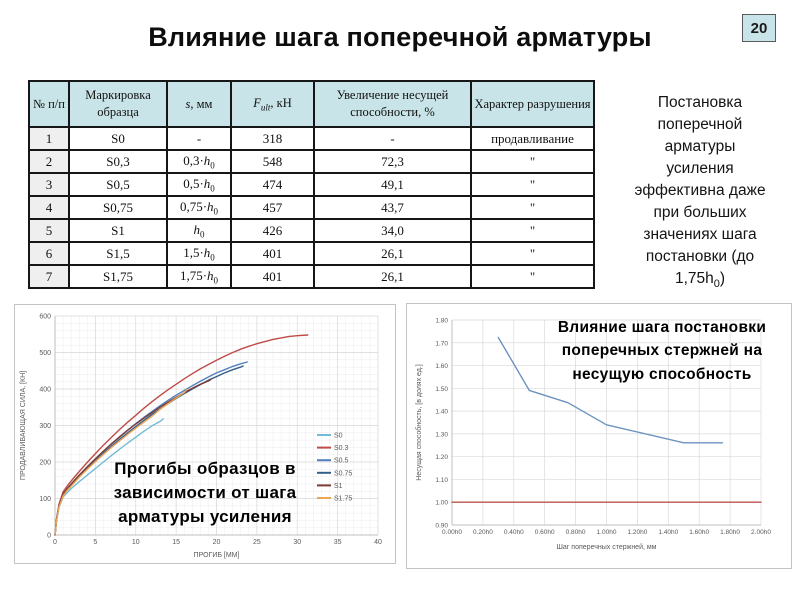 The height and width of the screenshot is (600, 800). Describe the element at coordinates (217, 555) in the screenshot. I see `svg-text: ПРОГИБ [ММ]` at that location.